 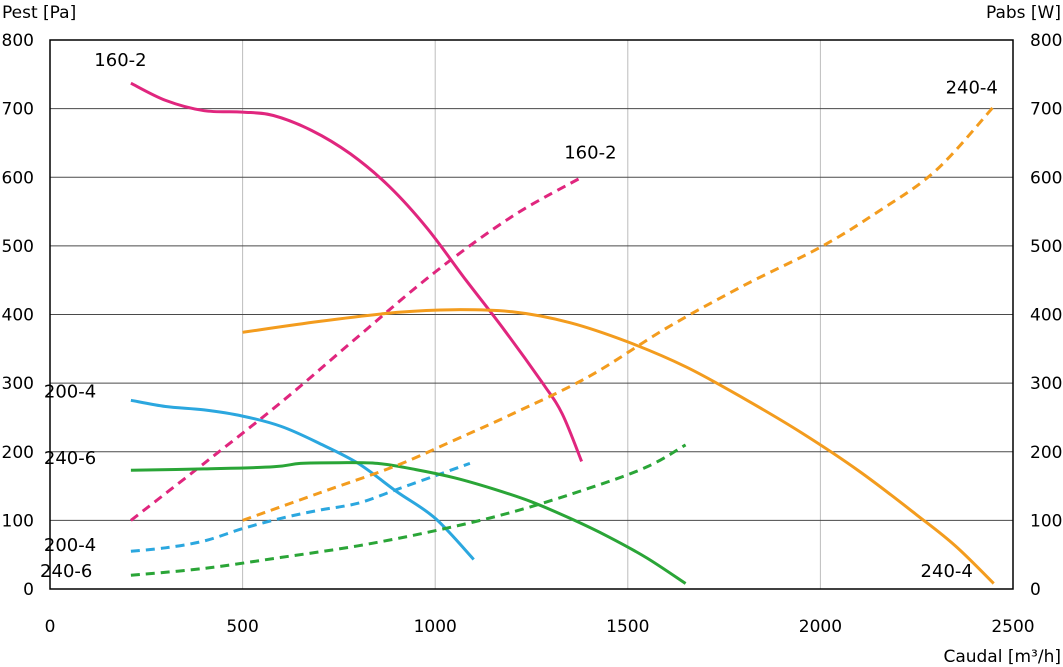 I want to click on series-240-6-power-line, so click(x=408, y=510).